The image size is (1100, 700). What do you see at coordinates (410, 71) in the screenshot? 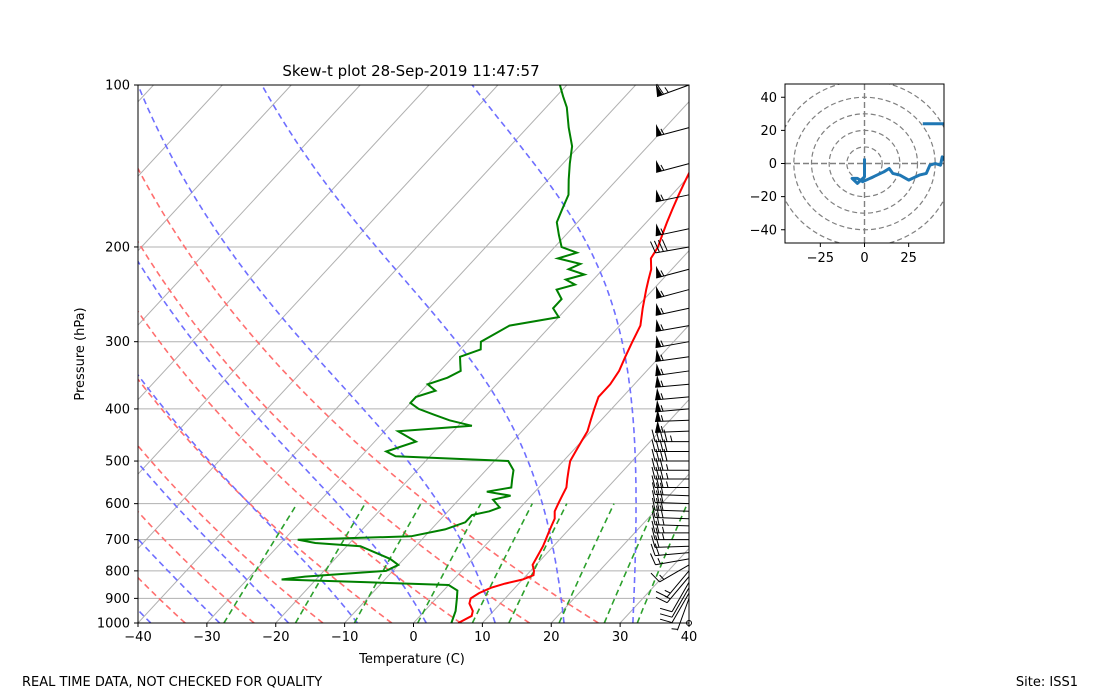
I see `chart-title: Skew-t plot 28-Sep-2019 11:47:57` at bounding box center [410, 71].